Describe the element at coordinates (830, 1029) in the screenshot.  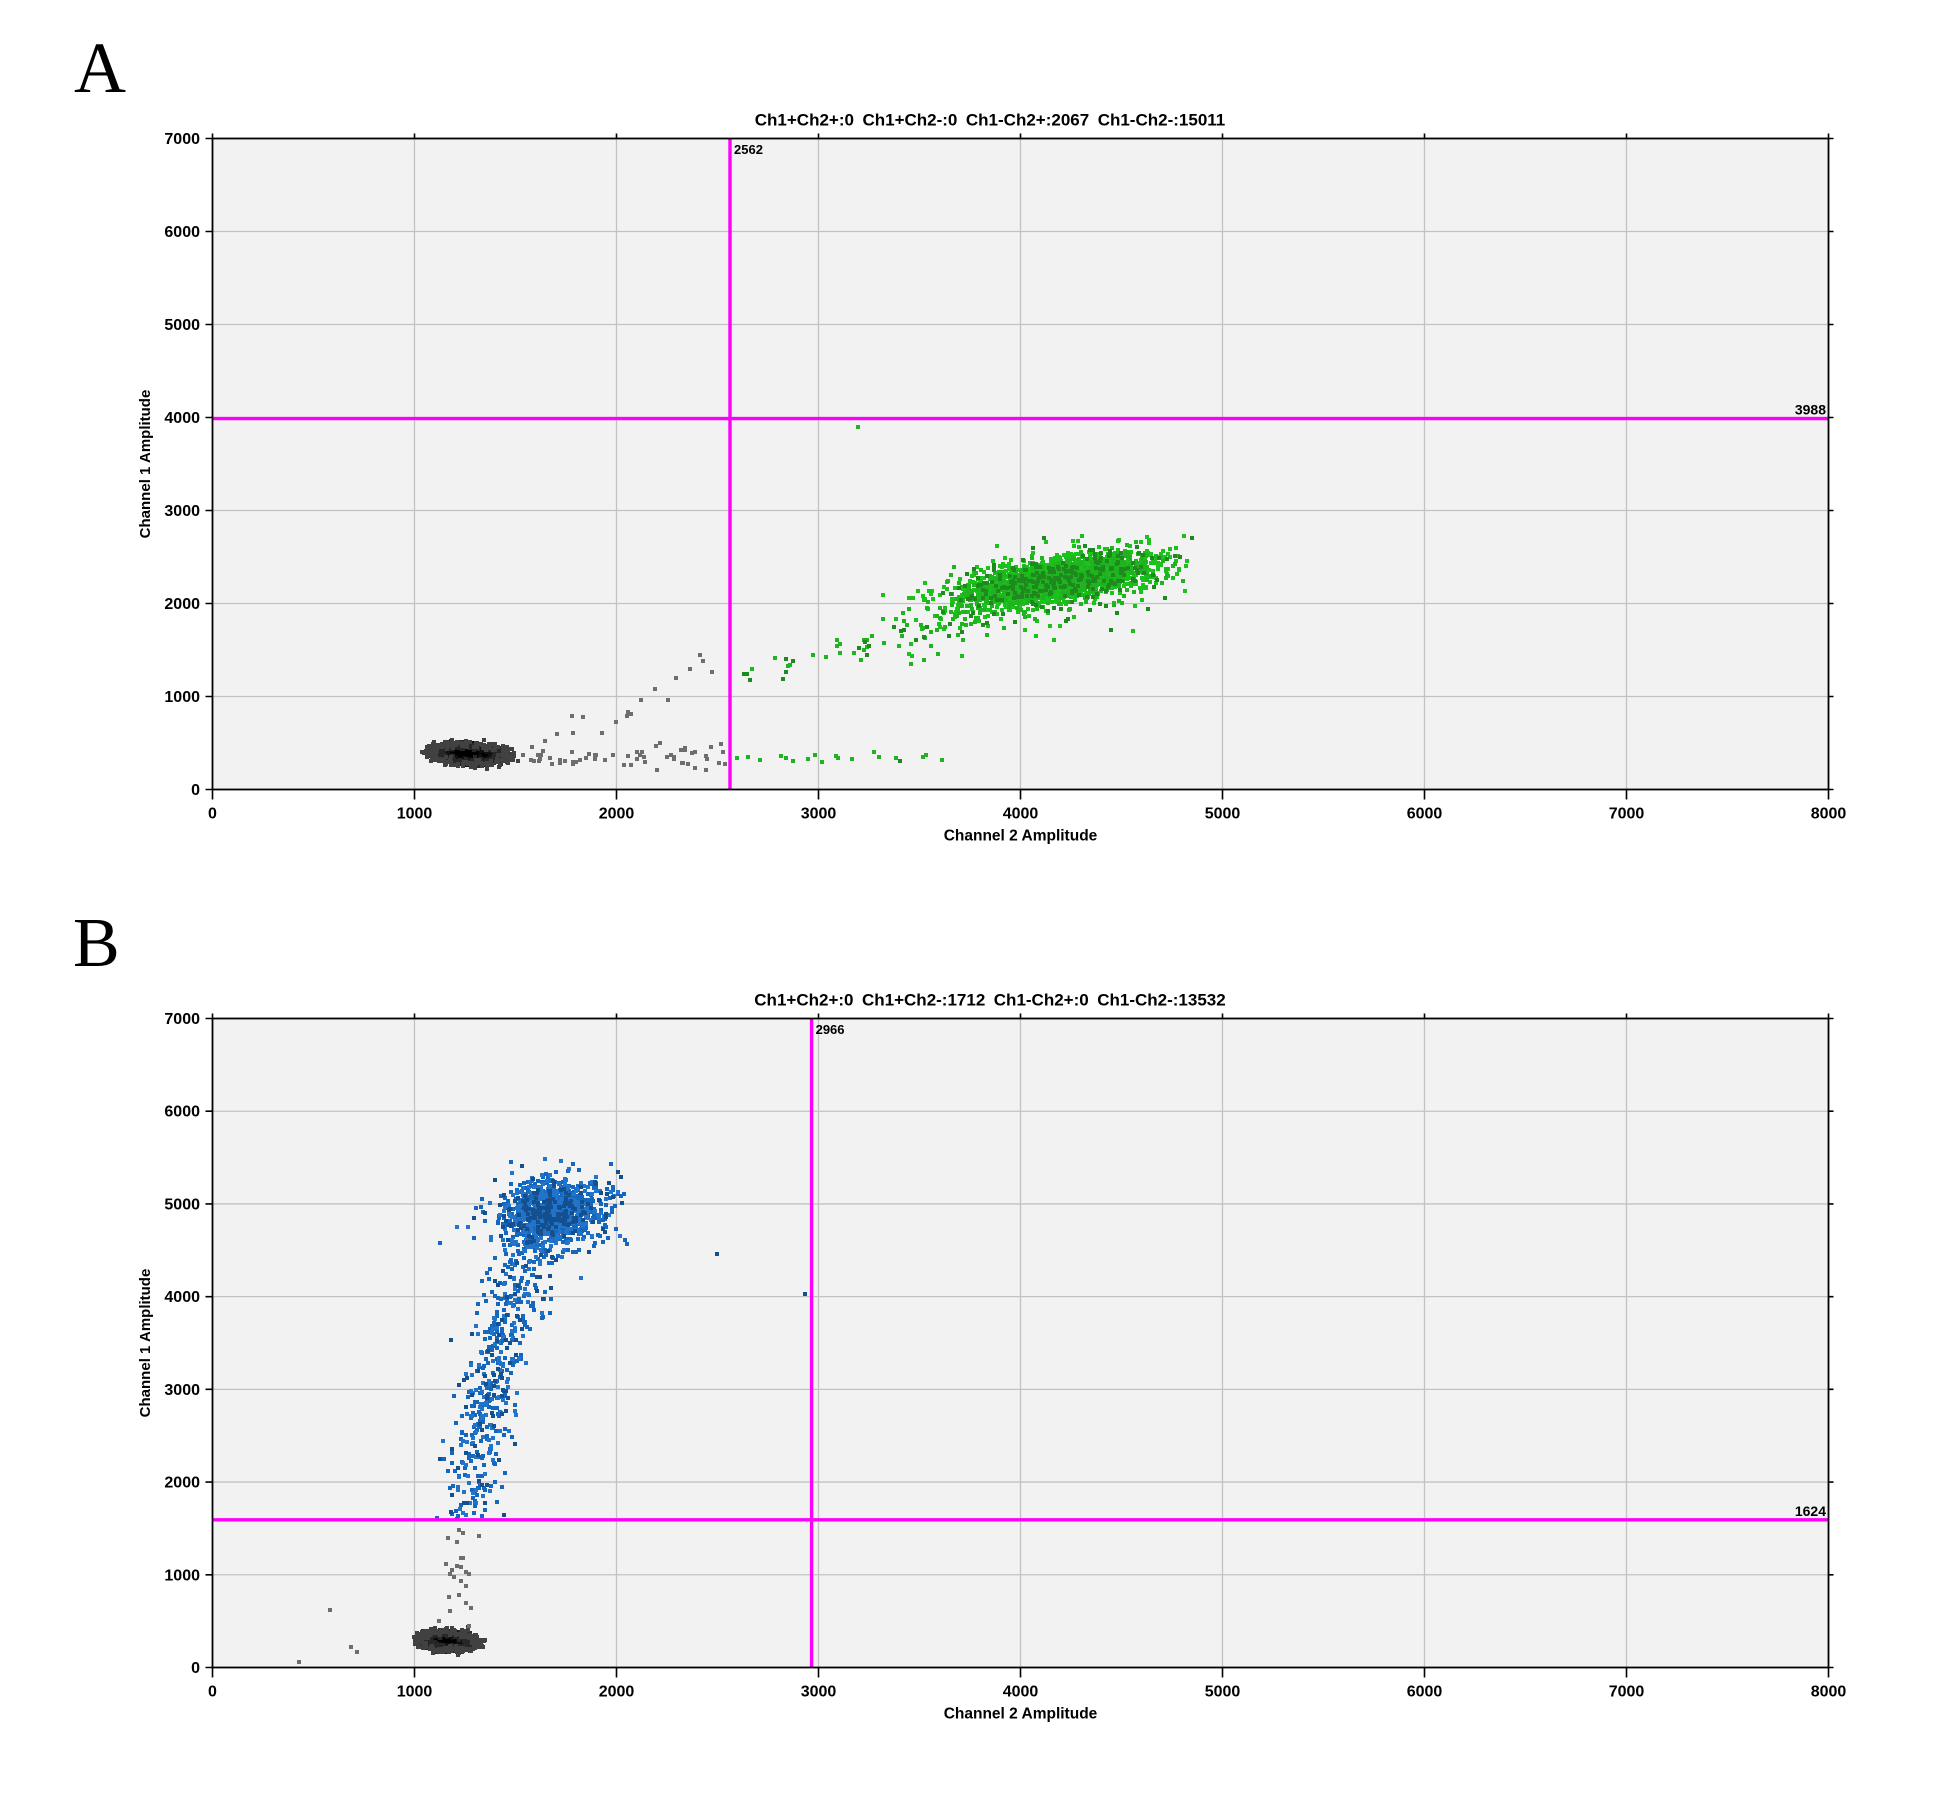
I see `svg-text: 2966` at that location.